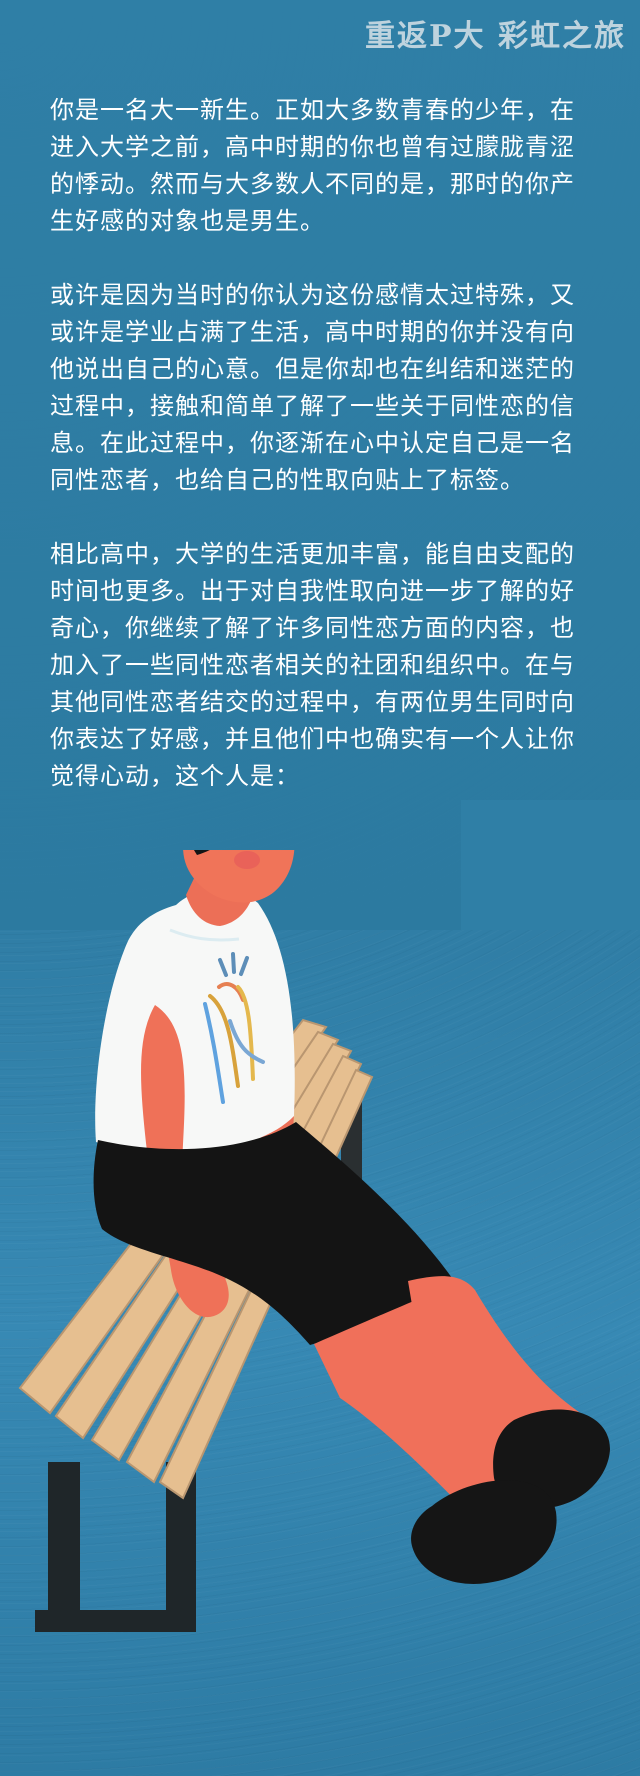  What do you see at coordinates (234, 1028) in the screenshot?
I see `shirt-rainbow-graphic` at bounding box center [234, 1028].